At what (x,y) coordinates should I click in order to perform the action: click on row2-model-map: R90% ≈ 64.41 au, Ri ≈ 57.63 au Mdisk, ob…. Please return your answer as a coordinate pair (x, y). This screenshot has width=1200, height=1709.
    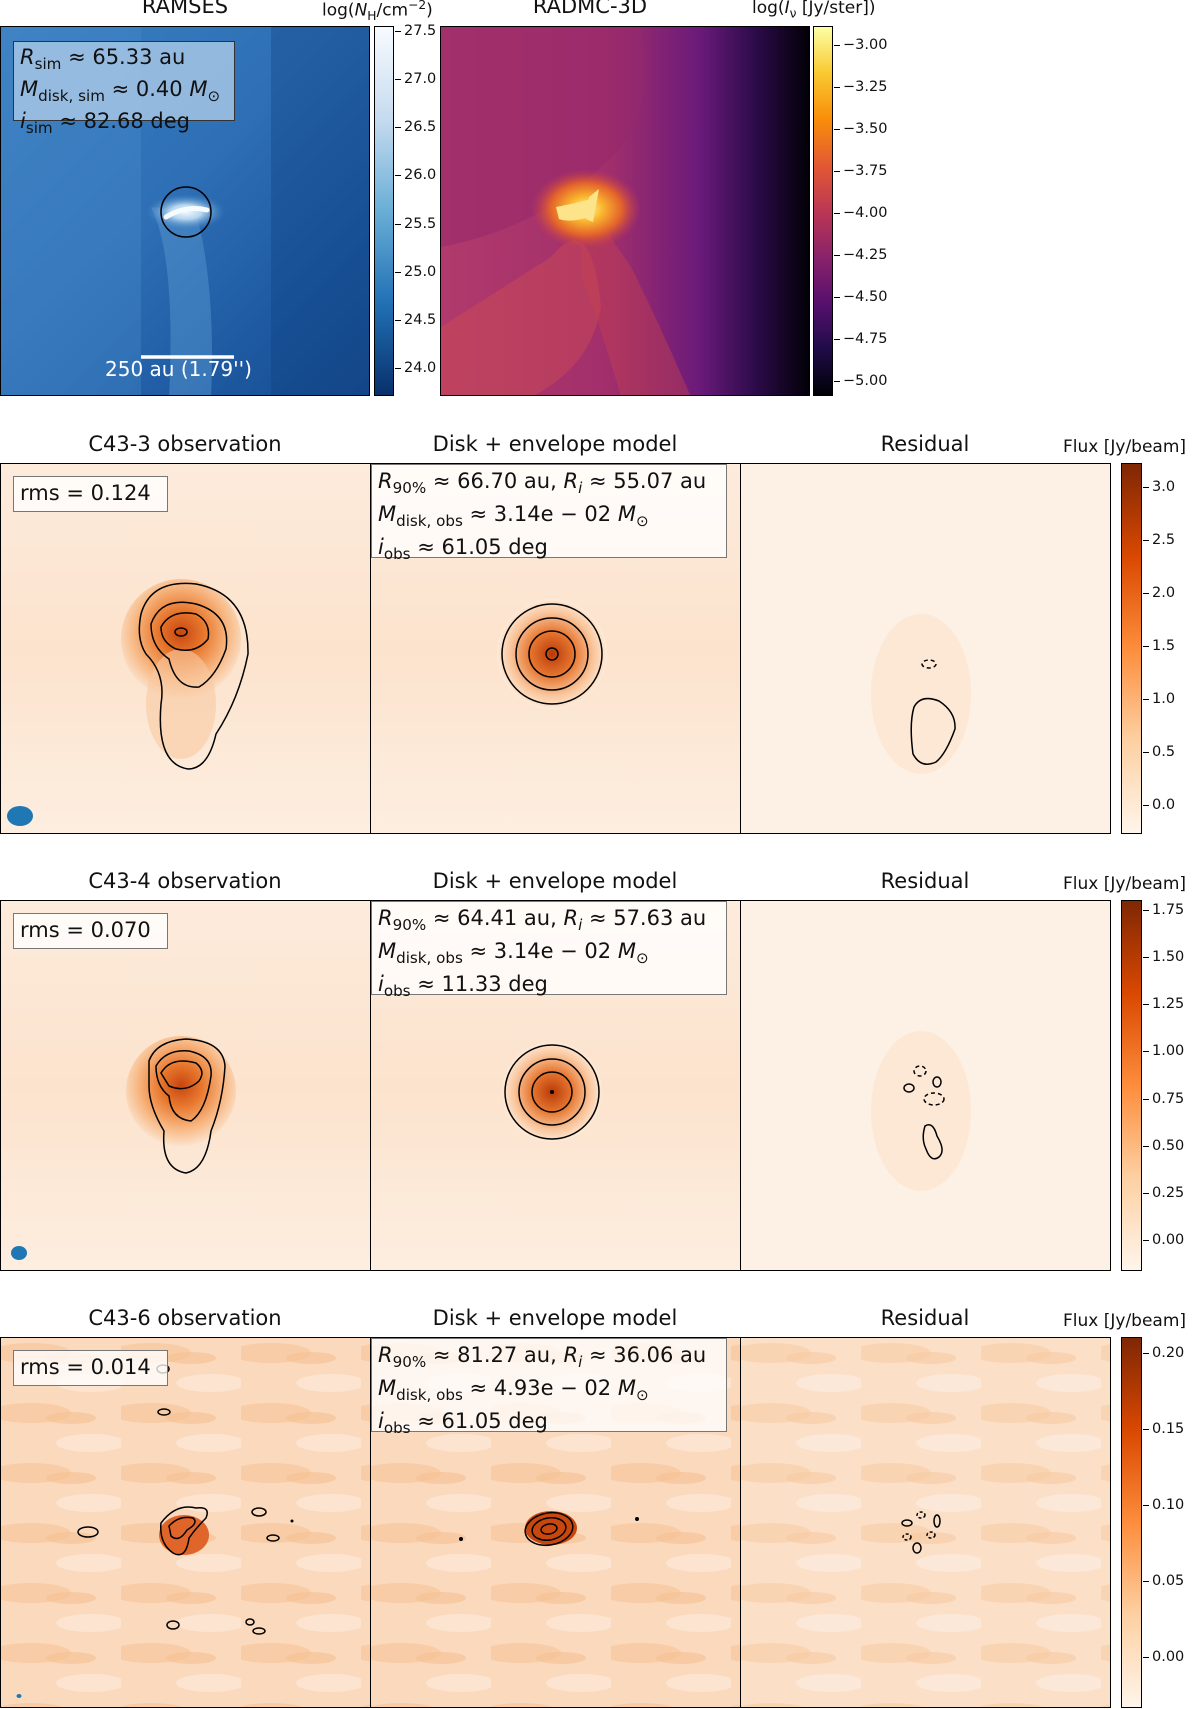
    Looking at the image, I should click on (555, 1085).